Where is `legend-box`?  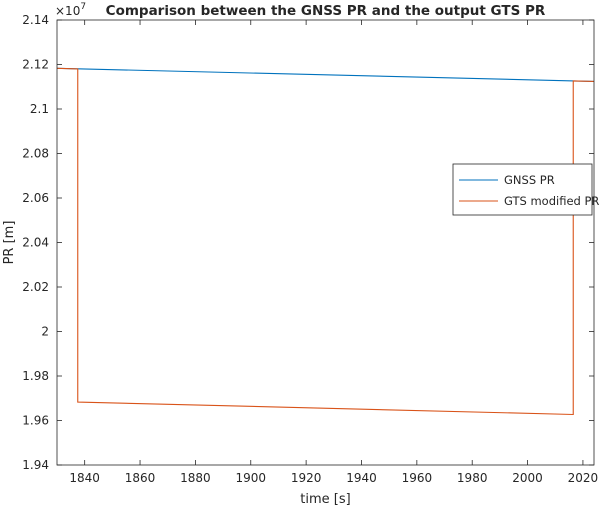 legend-box is located at coordinates (522, 189).